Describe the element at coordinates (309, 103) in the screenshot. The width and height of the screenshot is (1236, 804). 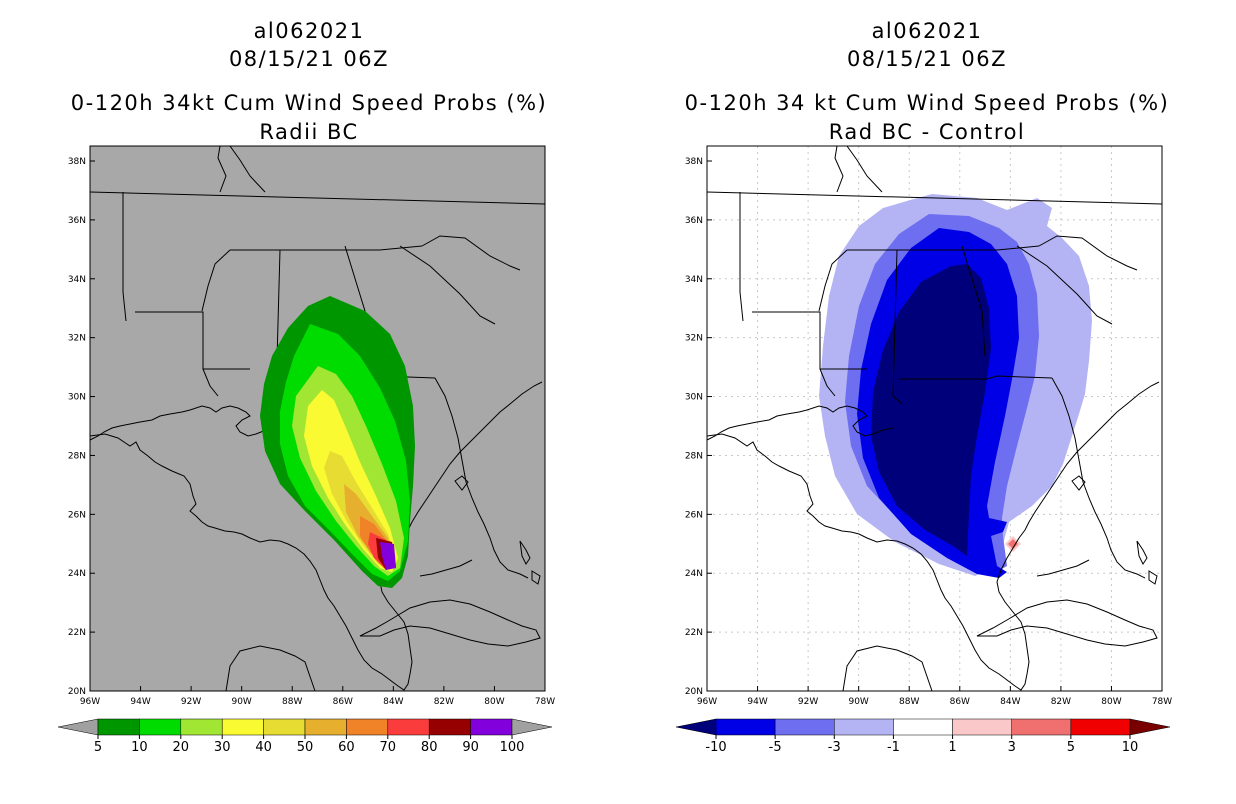
I see `left-product-title: 0-120h 34kt Cum Wind Speed Probs (%)` at that location.